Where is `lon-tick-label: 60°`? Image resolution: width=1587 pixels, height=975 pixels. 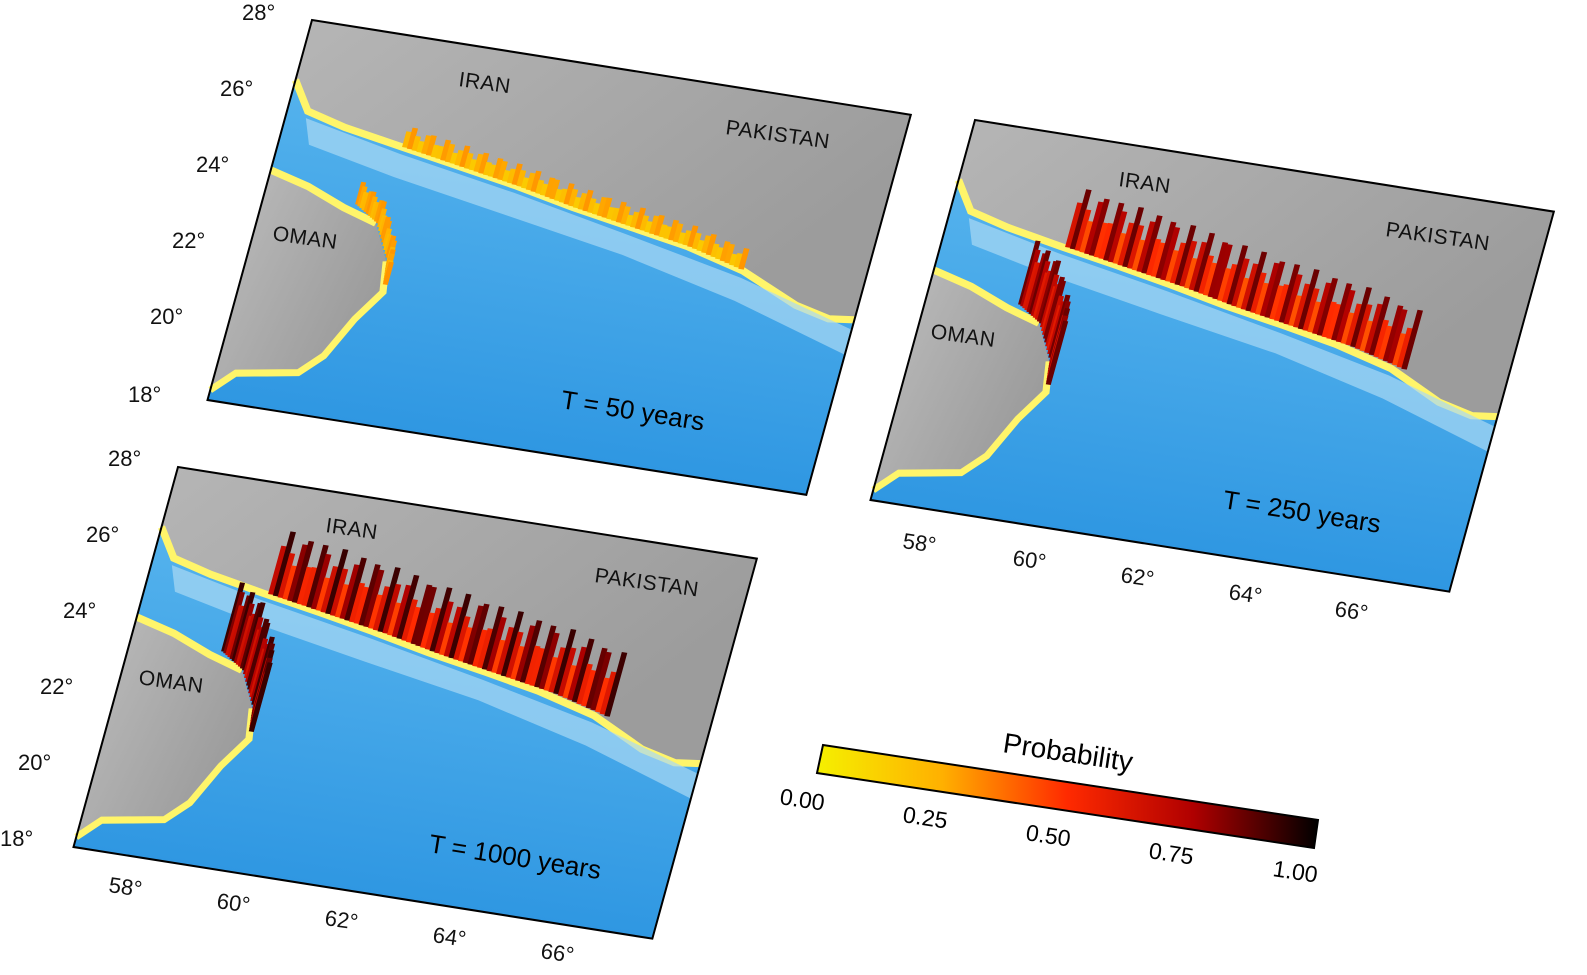 lon-tick-label: 60° is located at coordinates (233, 902).